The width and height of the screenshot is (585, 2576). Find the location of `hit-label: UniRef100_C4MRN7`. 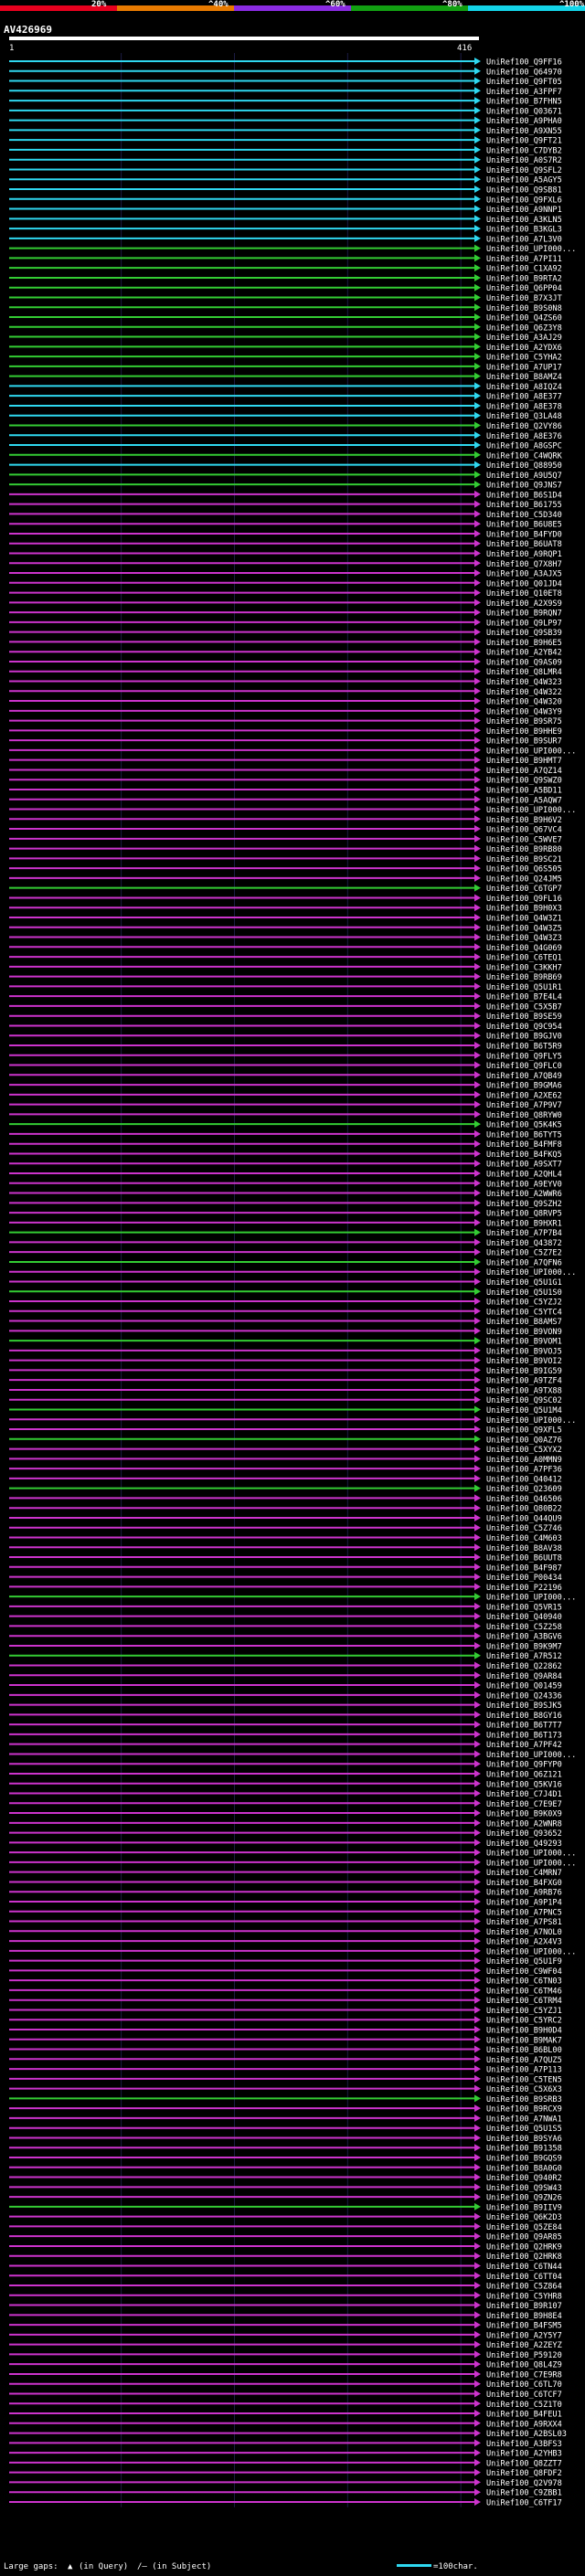

hit-label: UniRef100_C4MRN7 is located at coordinates (524, 1873).